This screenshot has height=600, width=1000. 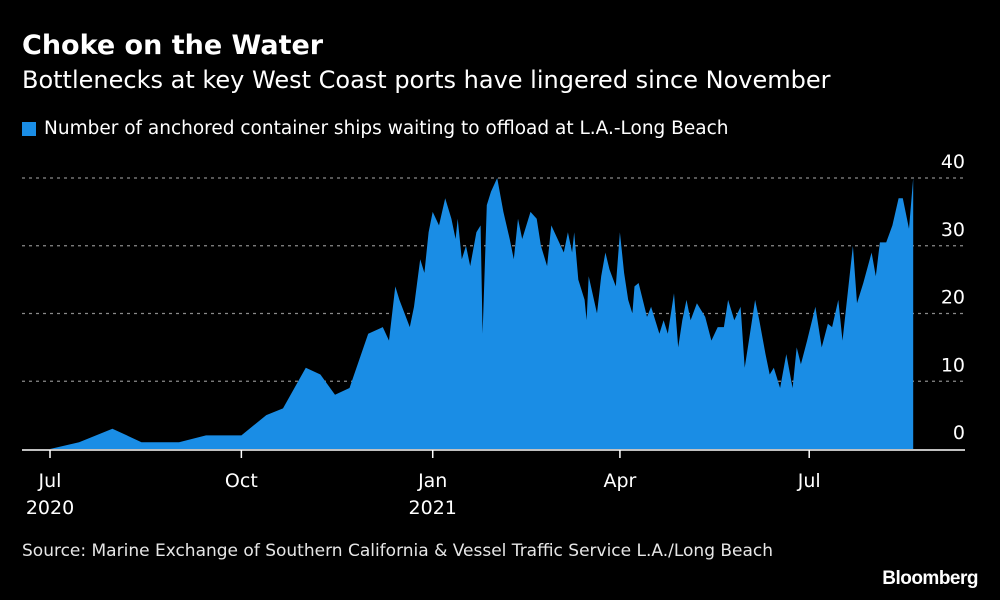 I want to click on x-tick-label: Apr, so click(x=619, y=481).